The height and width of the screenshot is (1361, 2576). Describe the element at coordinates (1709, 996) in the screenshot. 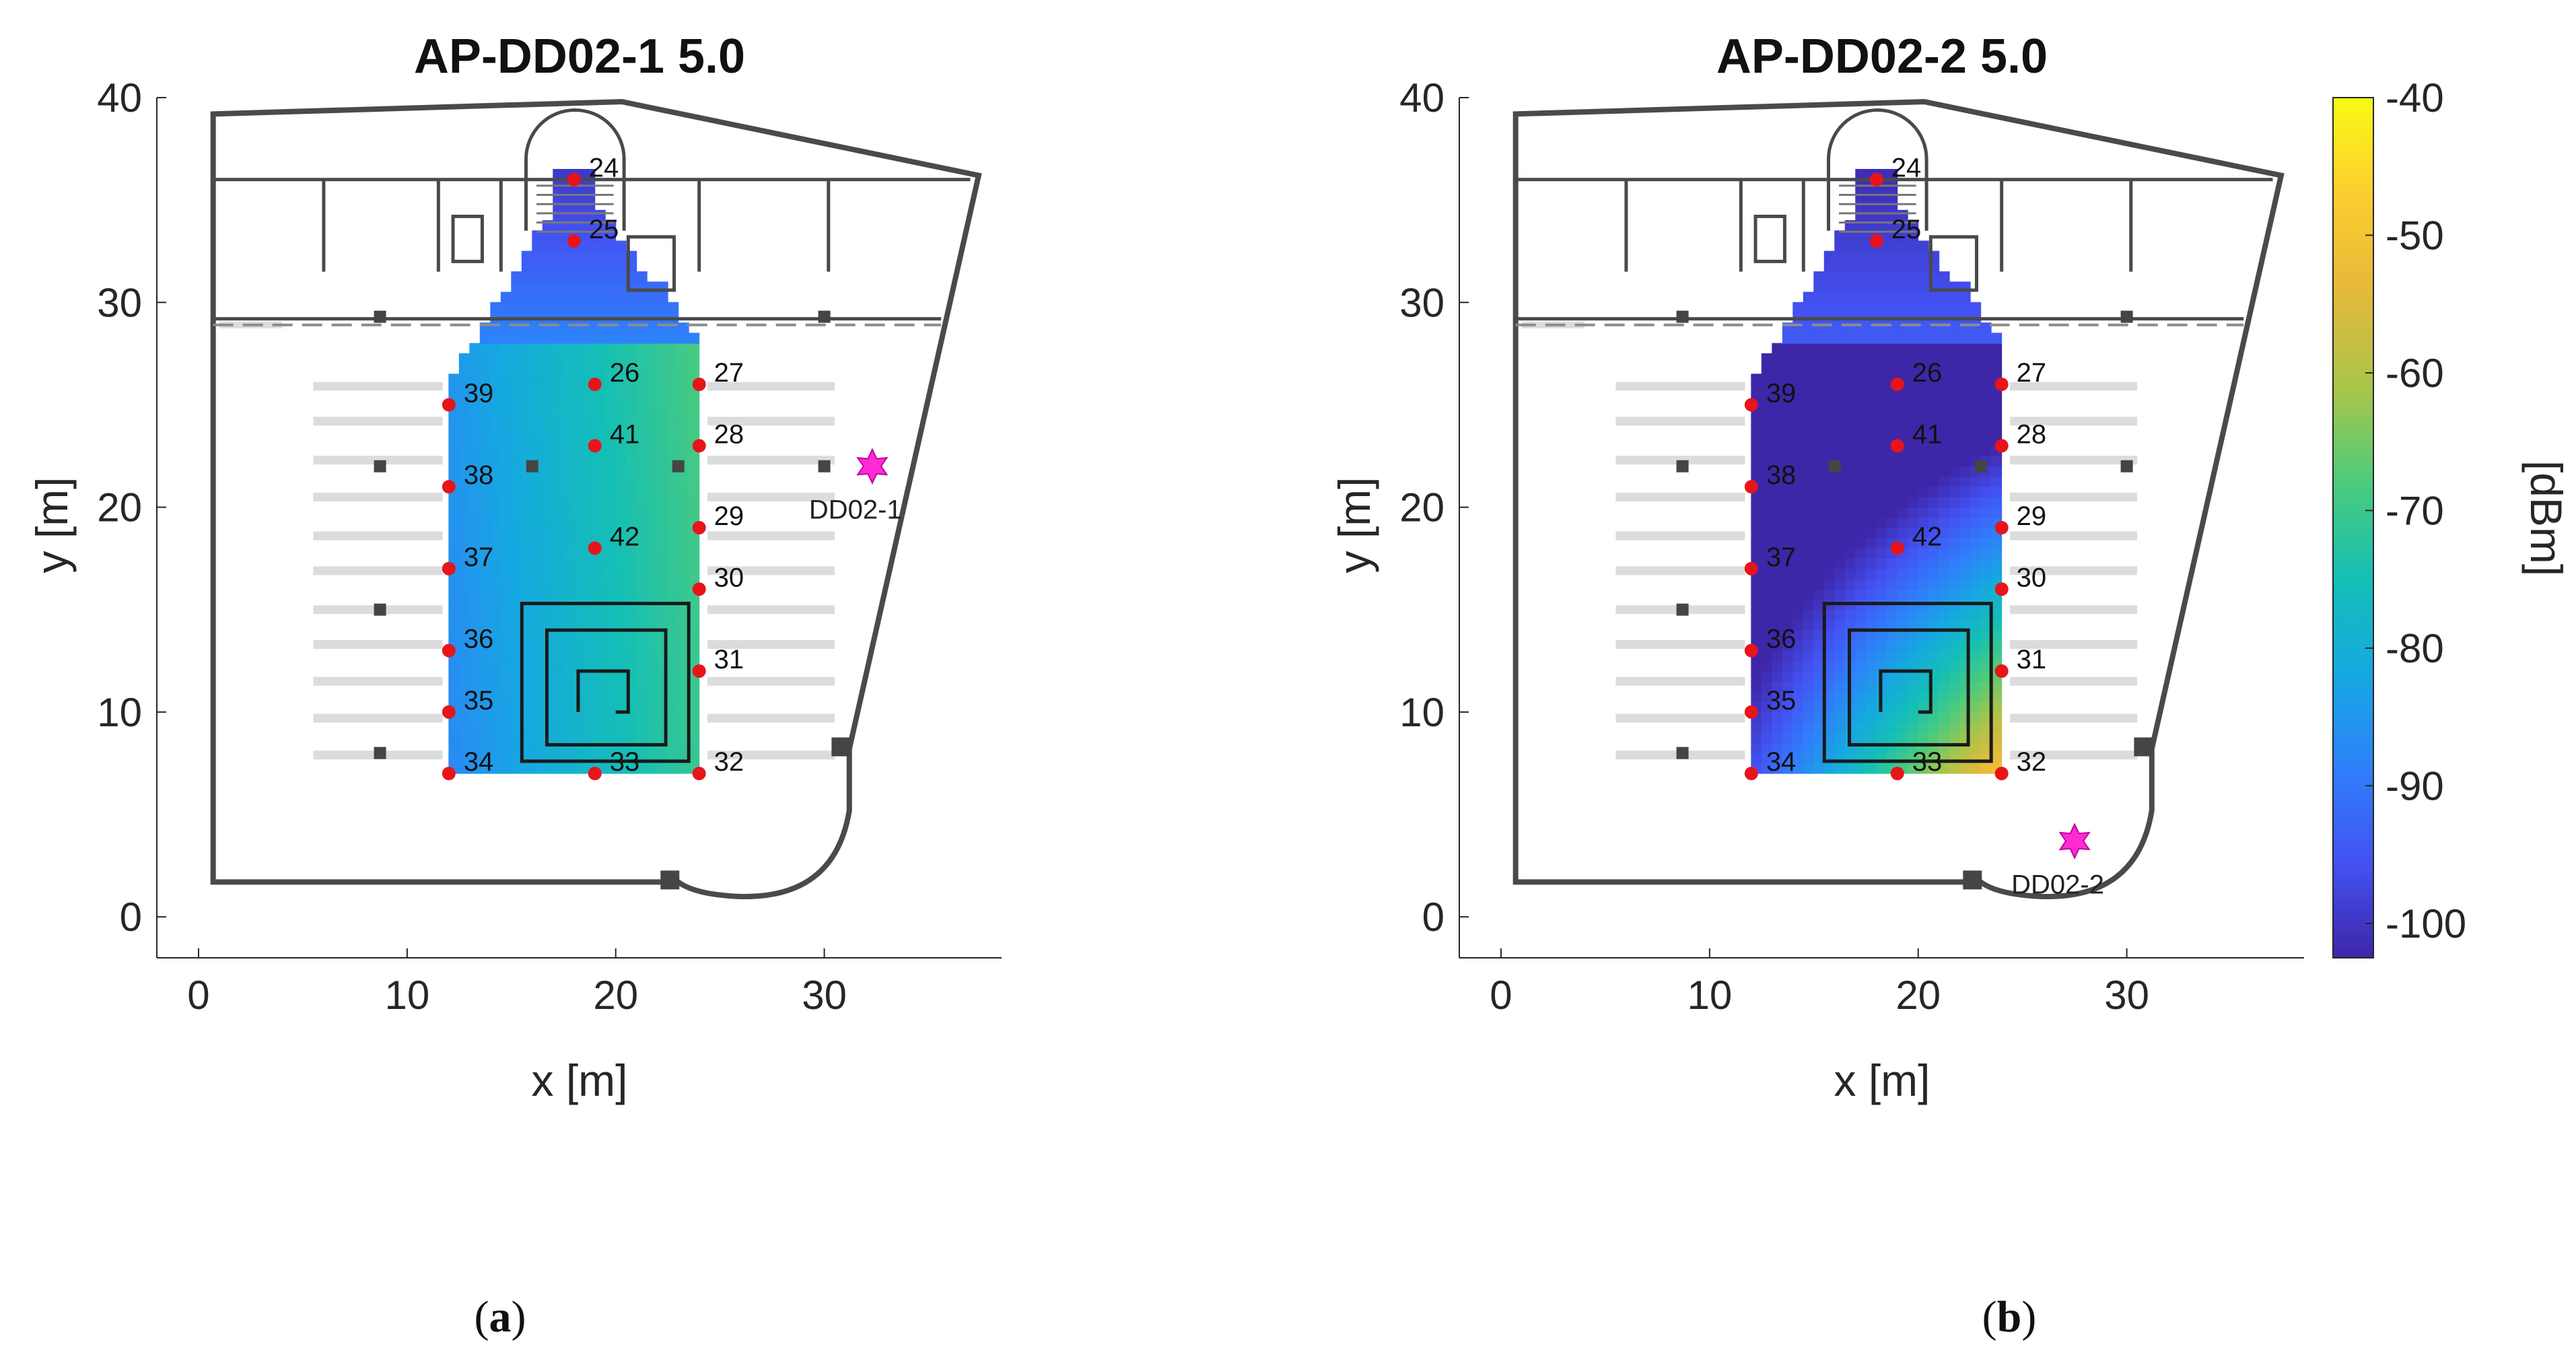

I see `x-tick-label: 10` at that location.